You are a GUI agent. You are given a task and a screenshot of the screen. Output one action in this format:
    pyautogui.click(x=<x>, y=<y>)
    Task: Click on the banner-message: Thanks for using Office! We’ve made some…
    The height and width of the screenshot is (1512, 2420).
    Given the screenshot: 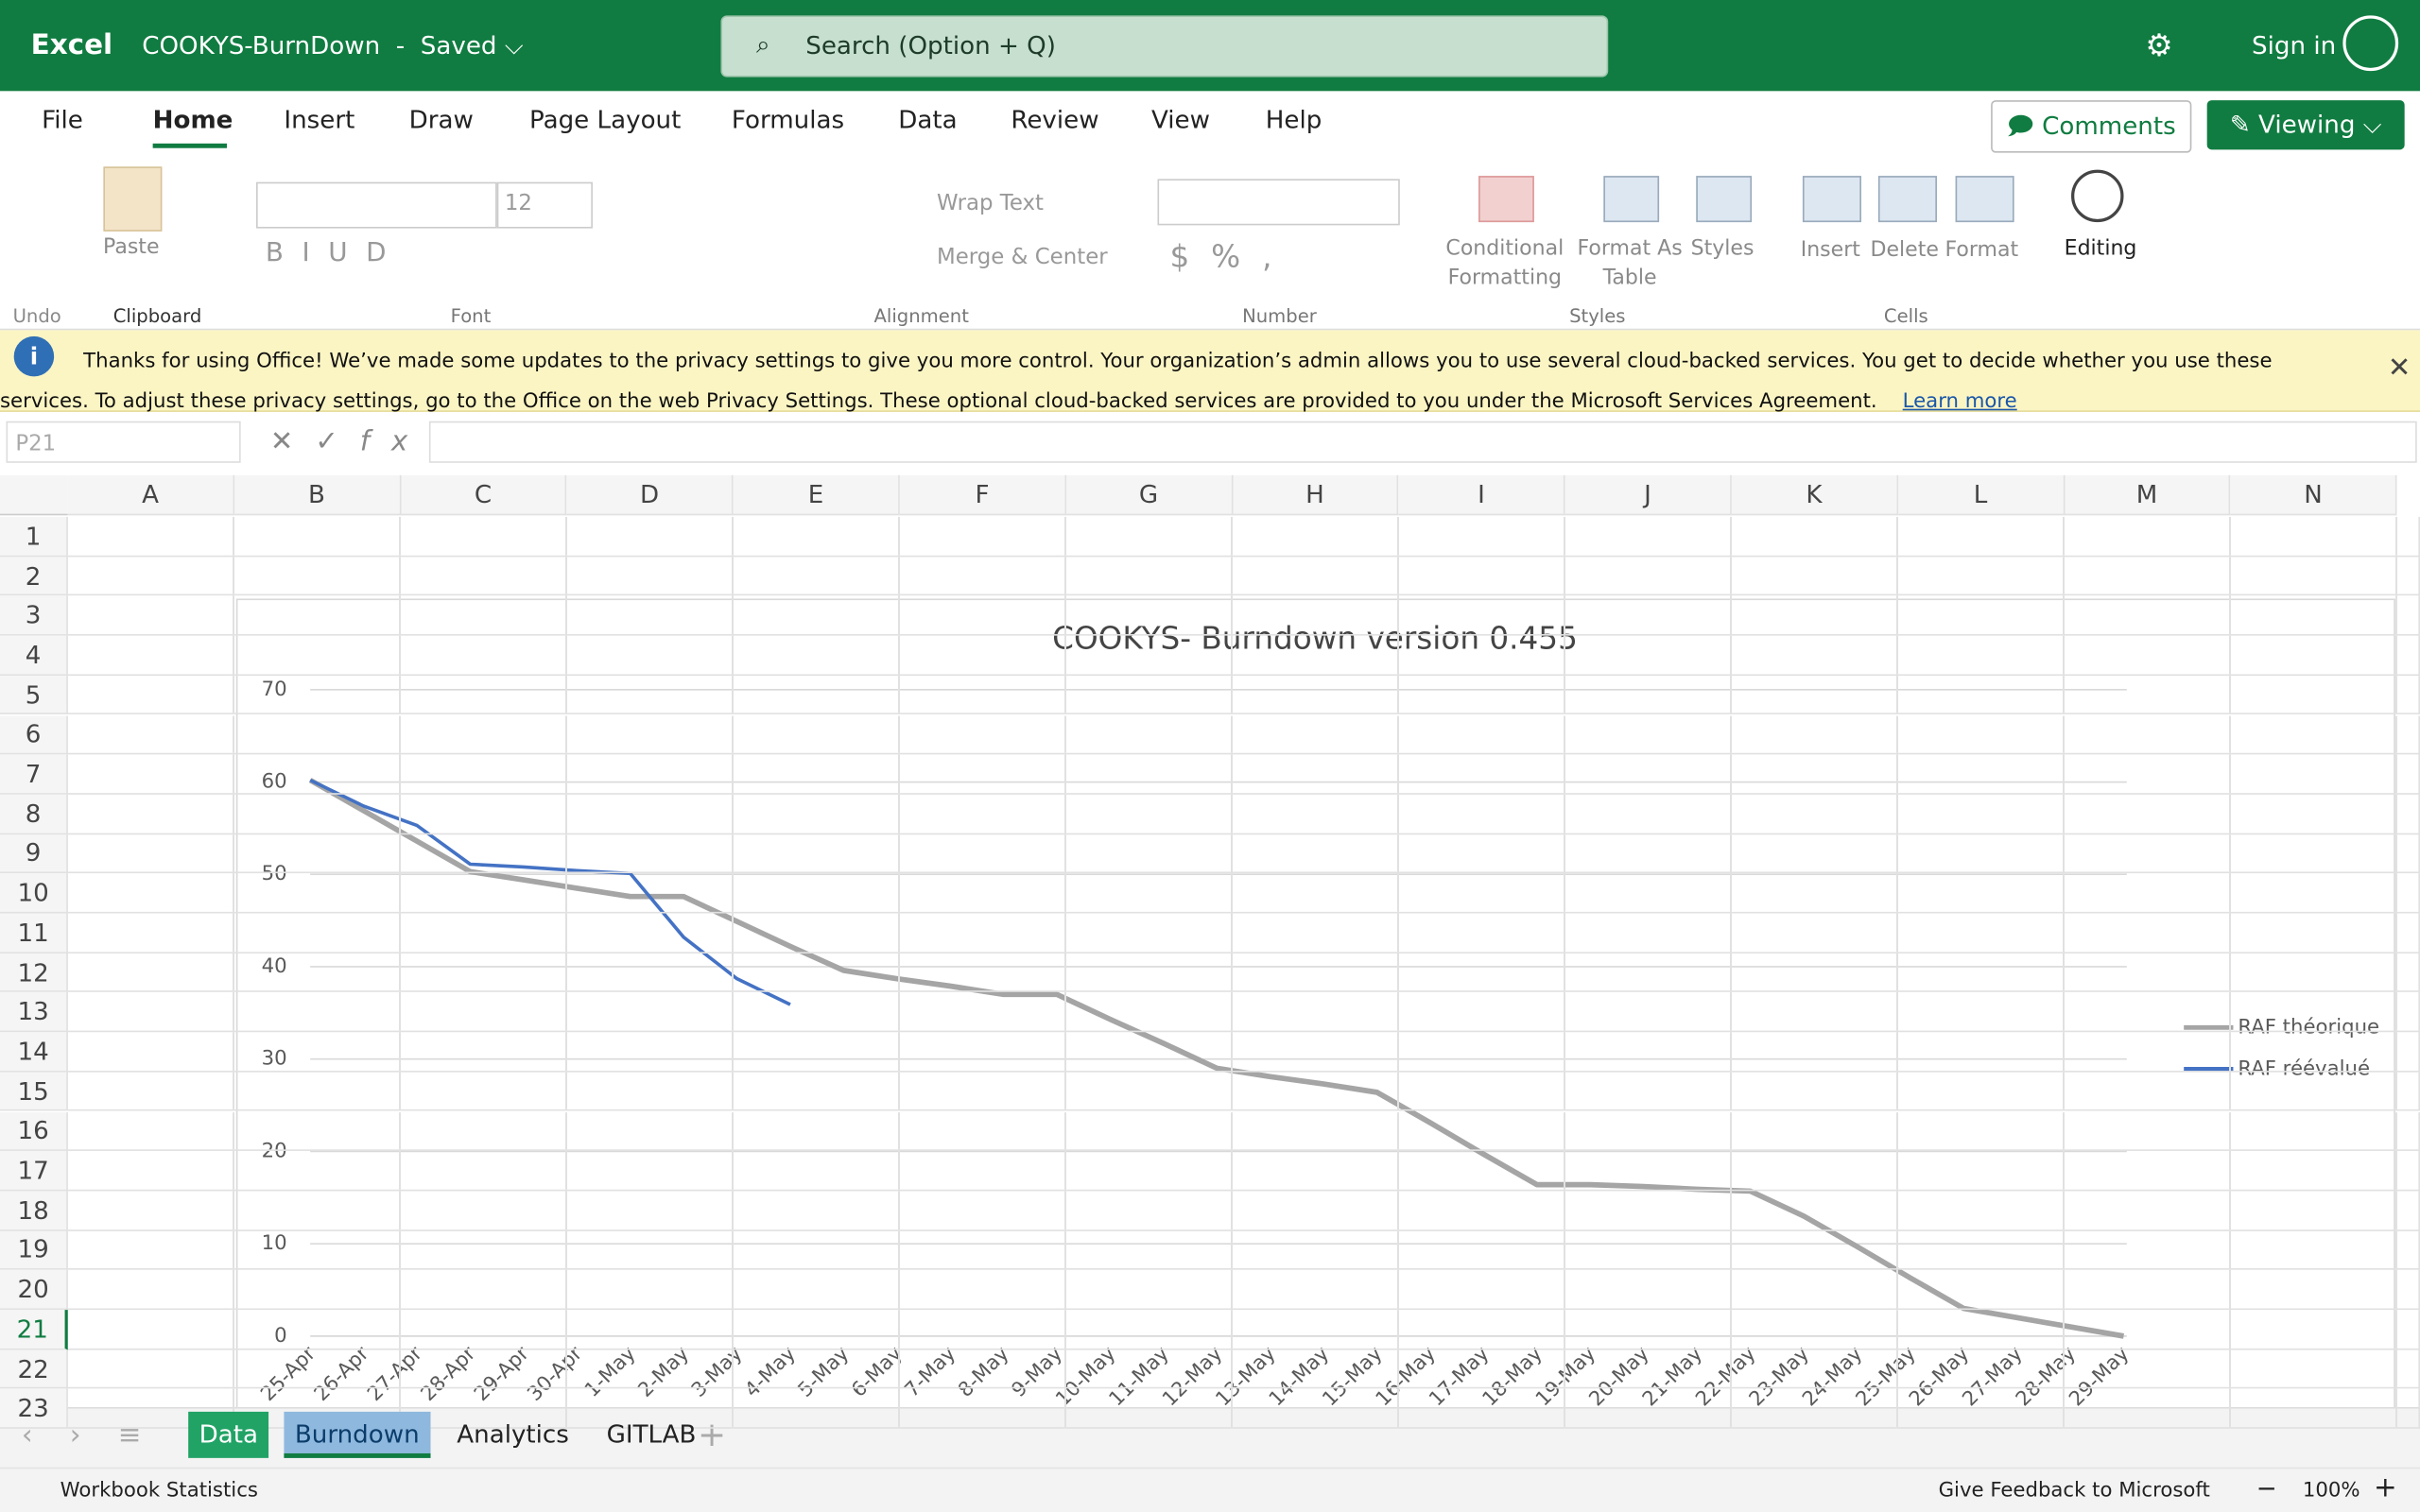 What is the action you would take?
    pyautogui.click(x=1136, y=382)
    